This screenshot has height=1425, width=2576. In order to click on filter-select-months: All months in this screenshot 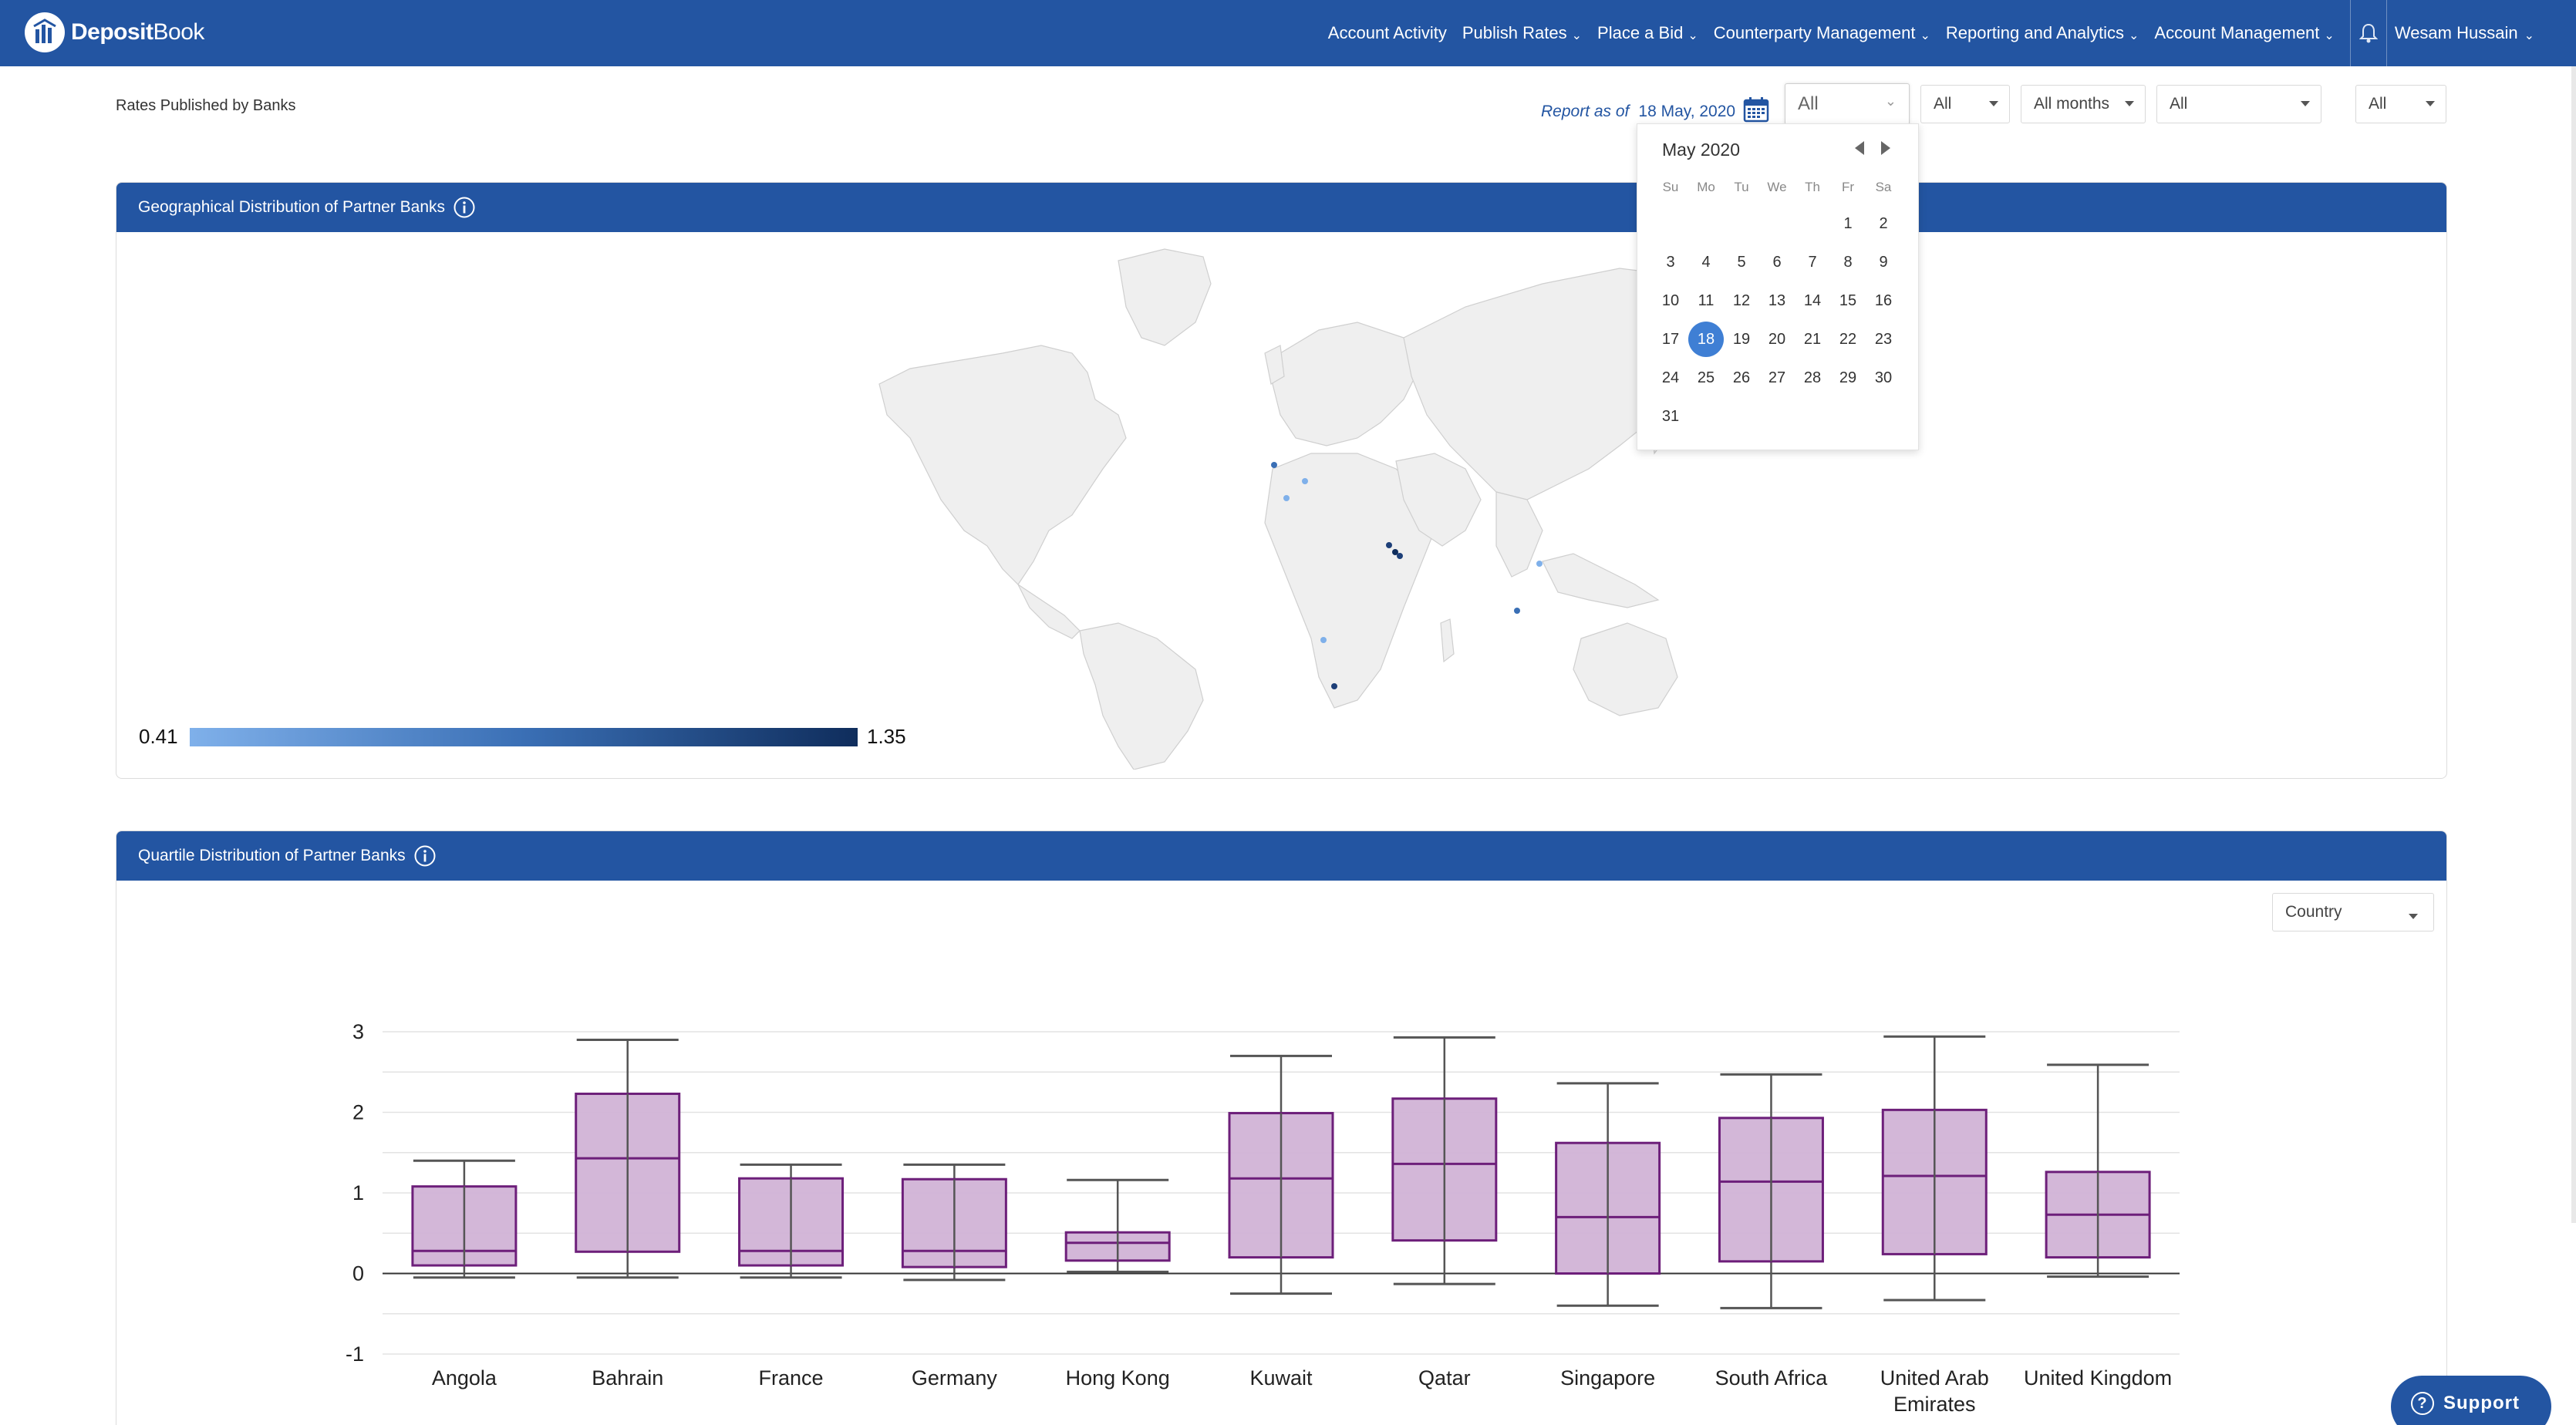, I will do `click(2083, 104)`.